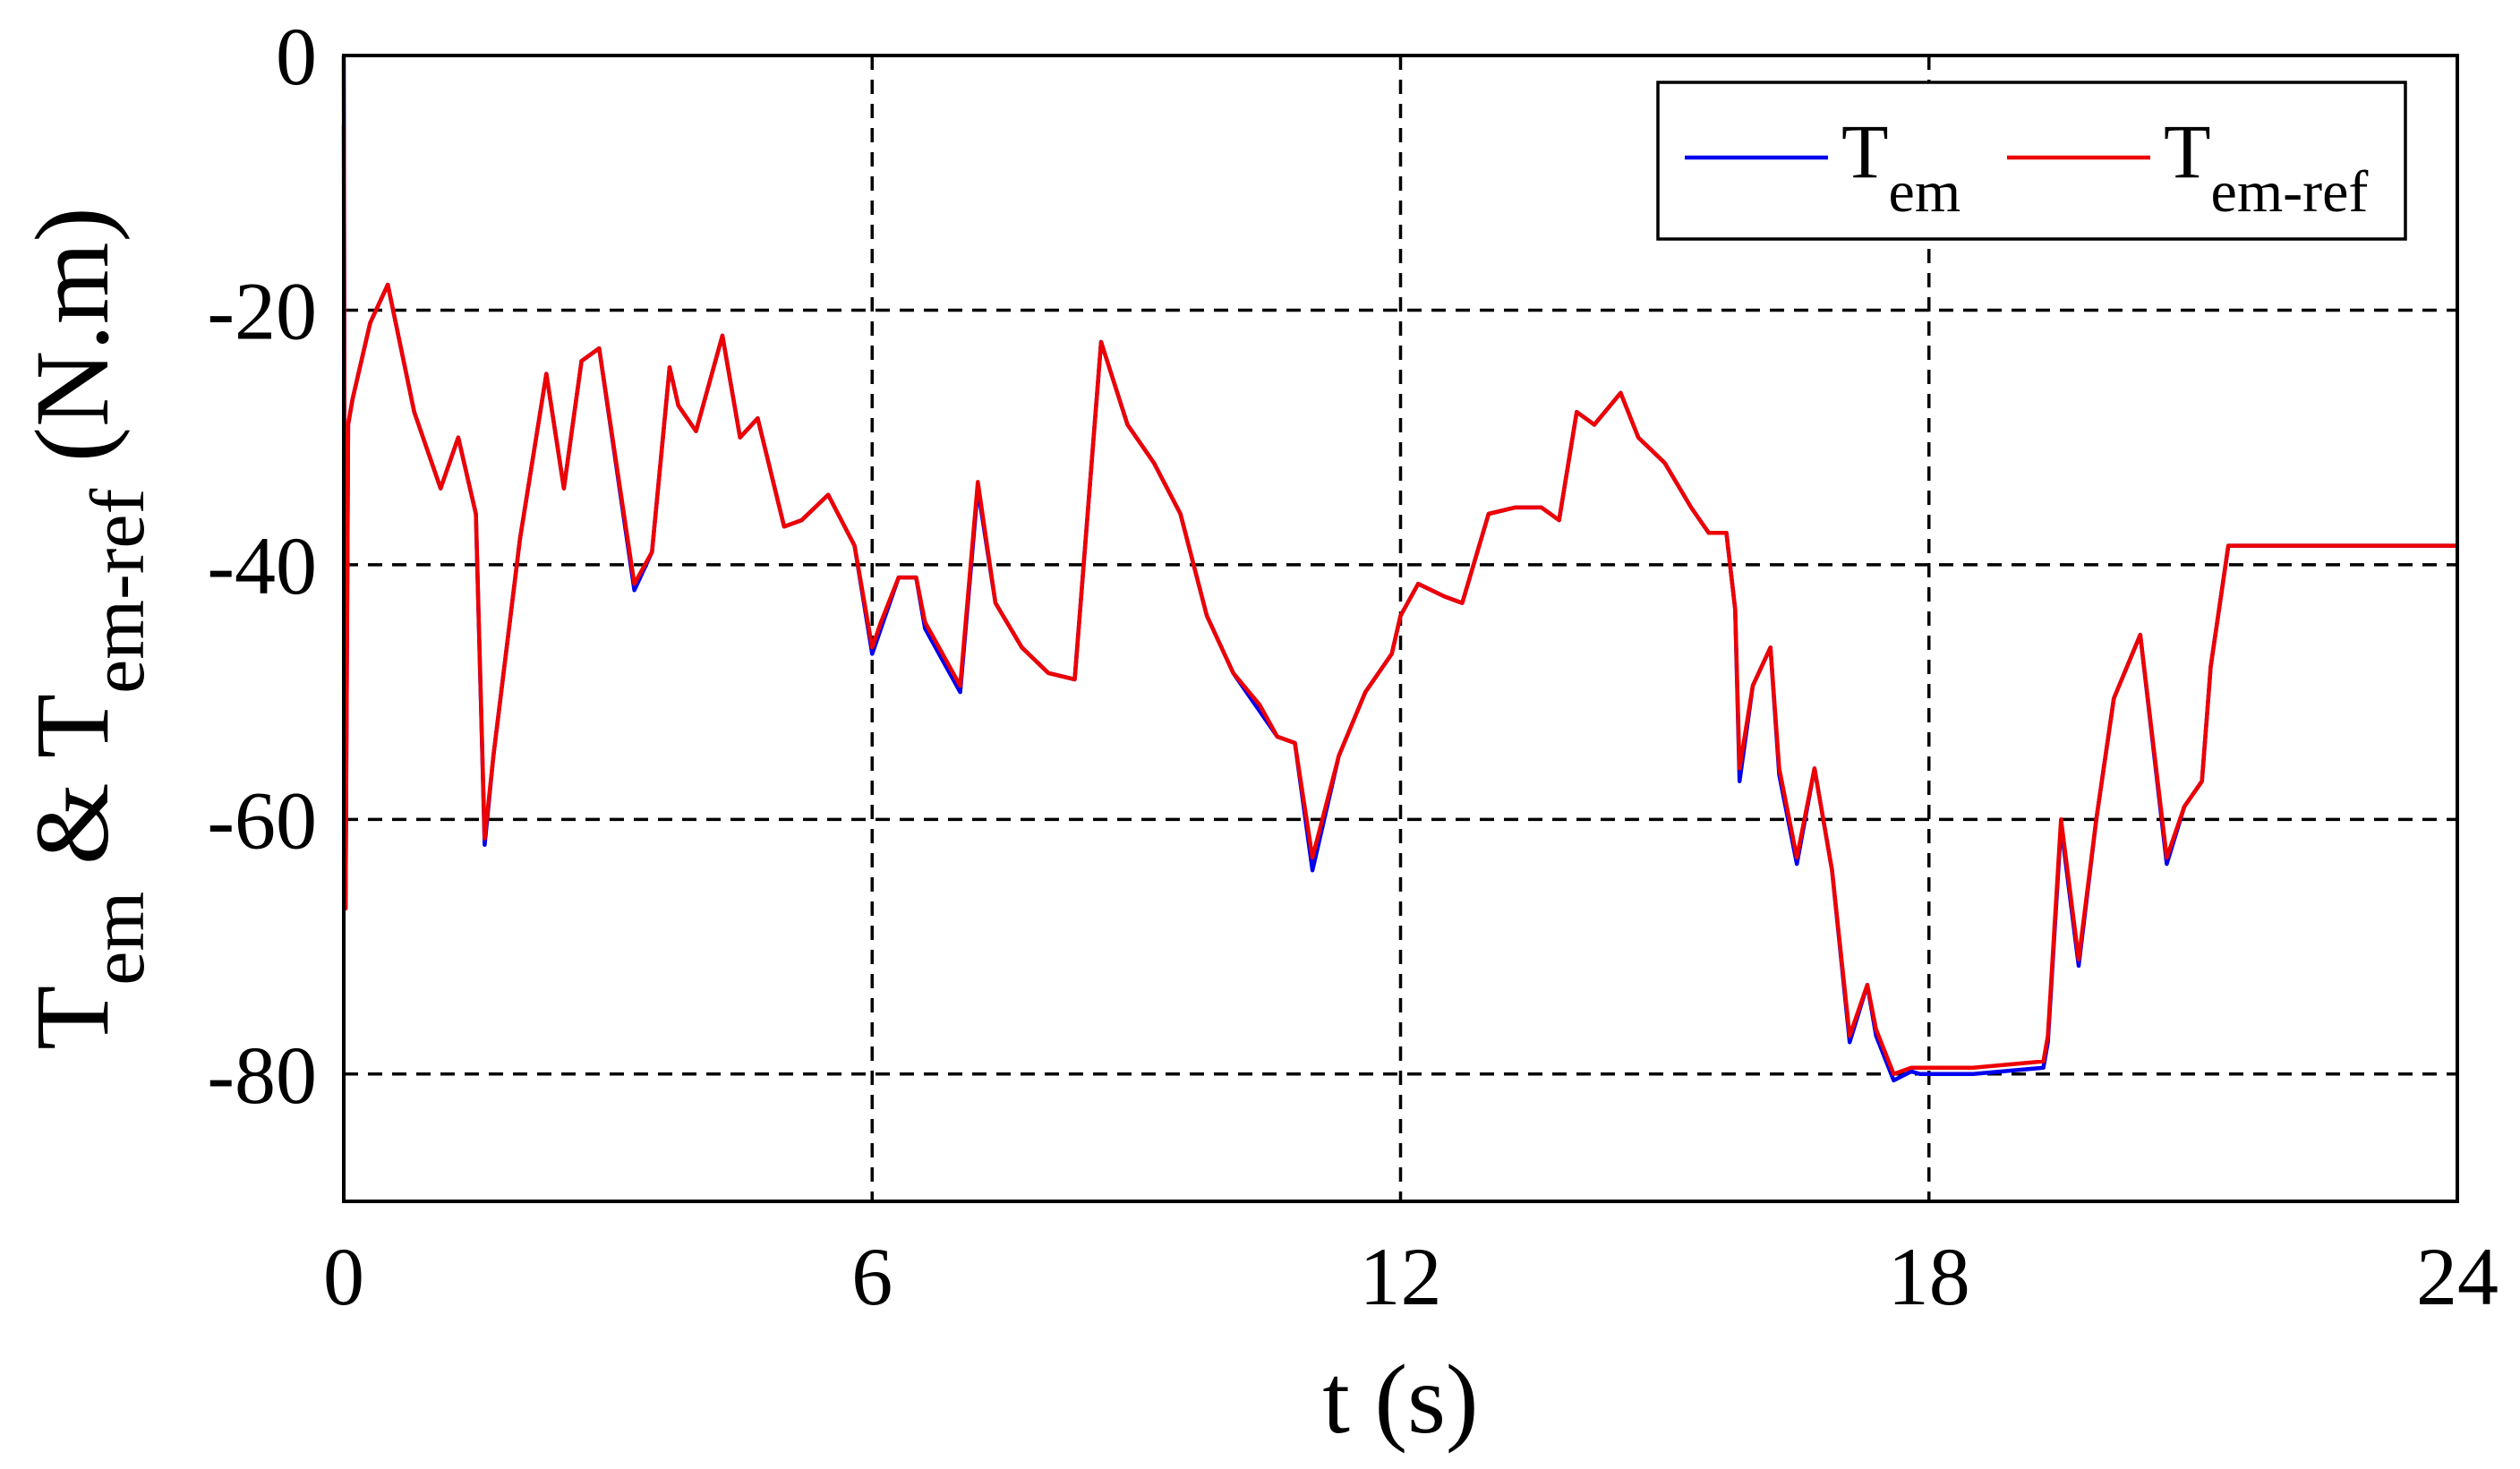 This screenshot has width=2520, height=1469. I want to click on legend: Tem Tem-ref, so click(2031, 161).